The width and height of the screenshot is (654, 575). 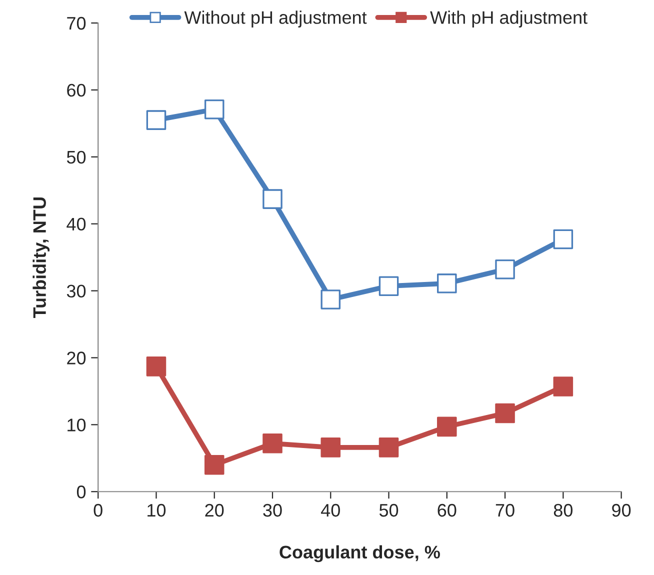 I want to click on x-tick-label: 30, so click(x=272, y=510).